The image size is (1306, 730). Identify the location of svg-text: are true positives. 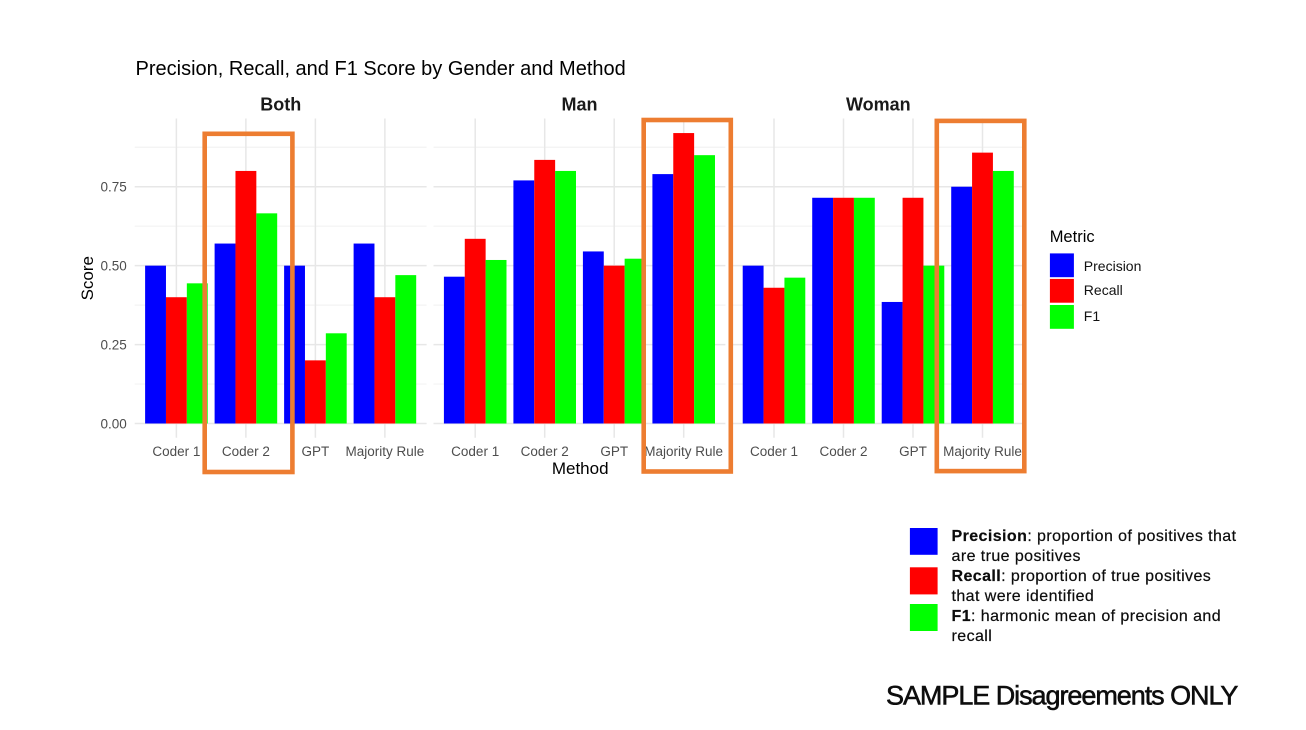
(1016, 556).